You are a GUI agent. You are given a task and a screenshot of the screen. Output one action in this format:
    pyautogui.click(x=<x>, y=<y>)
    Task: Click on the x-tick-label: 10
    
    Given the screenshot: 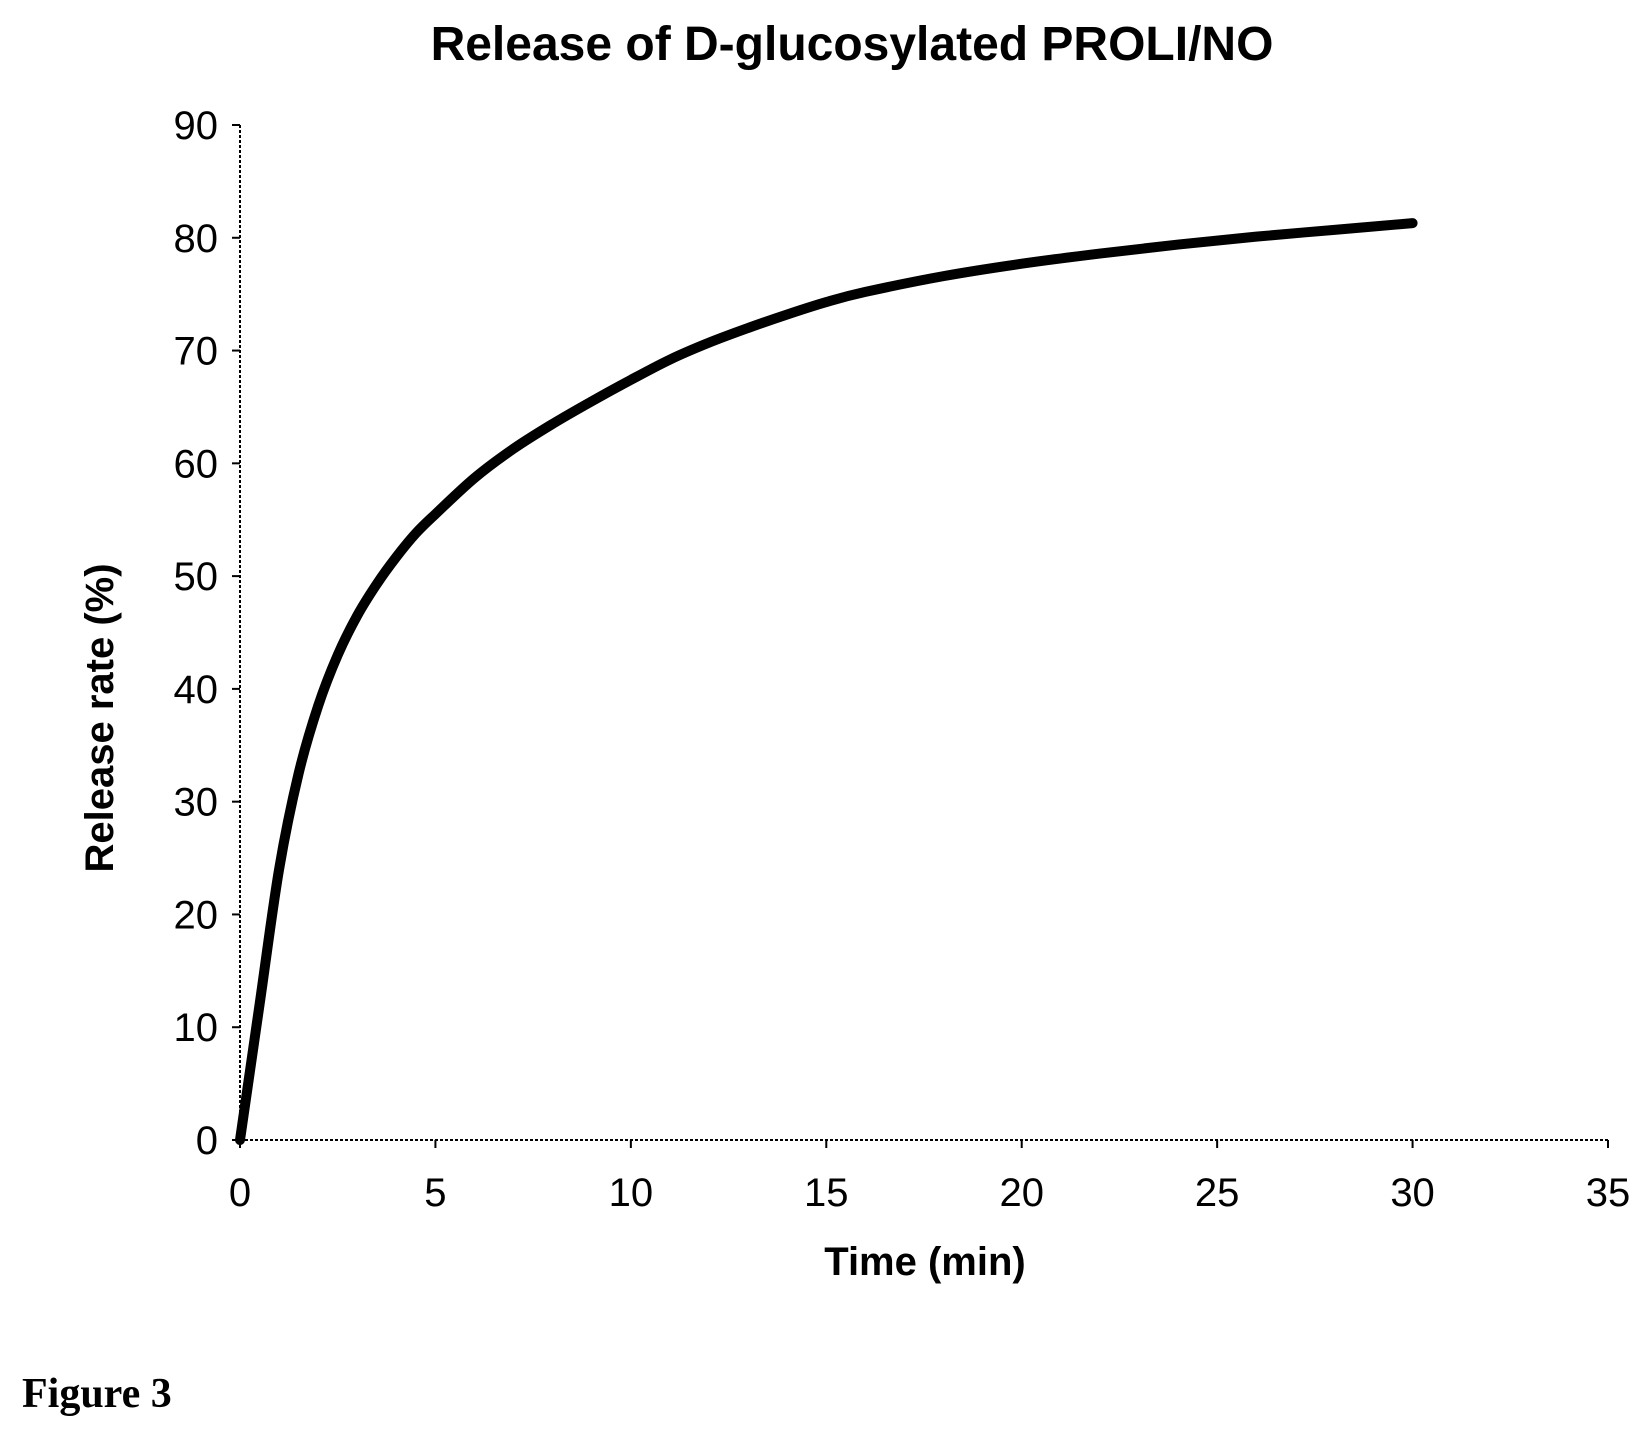 What is the action you would take?
    pyautogui.click(x=631, y=1193)
    